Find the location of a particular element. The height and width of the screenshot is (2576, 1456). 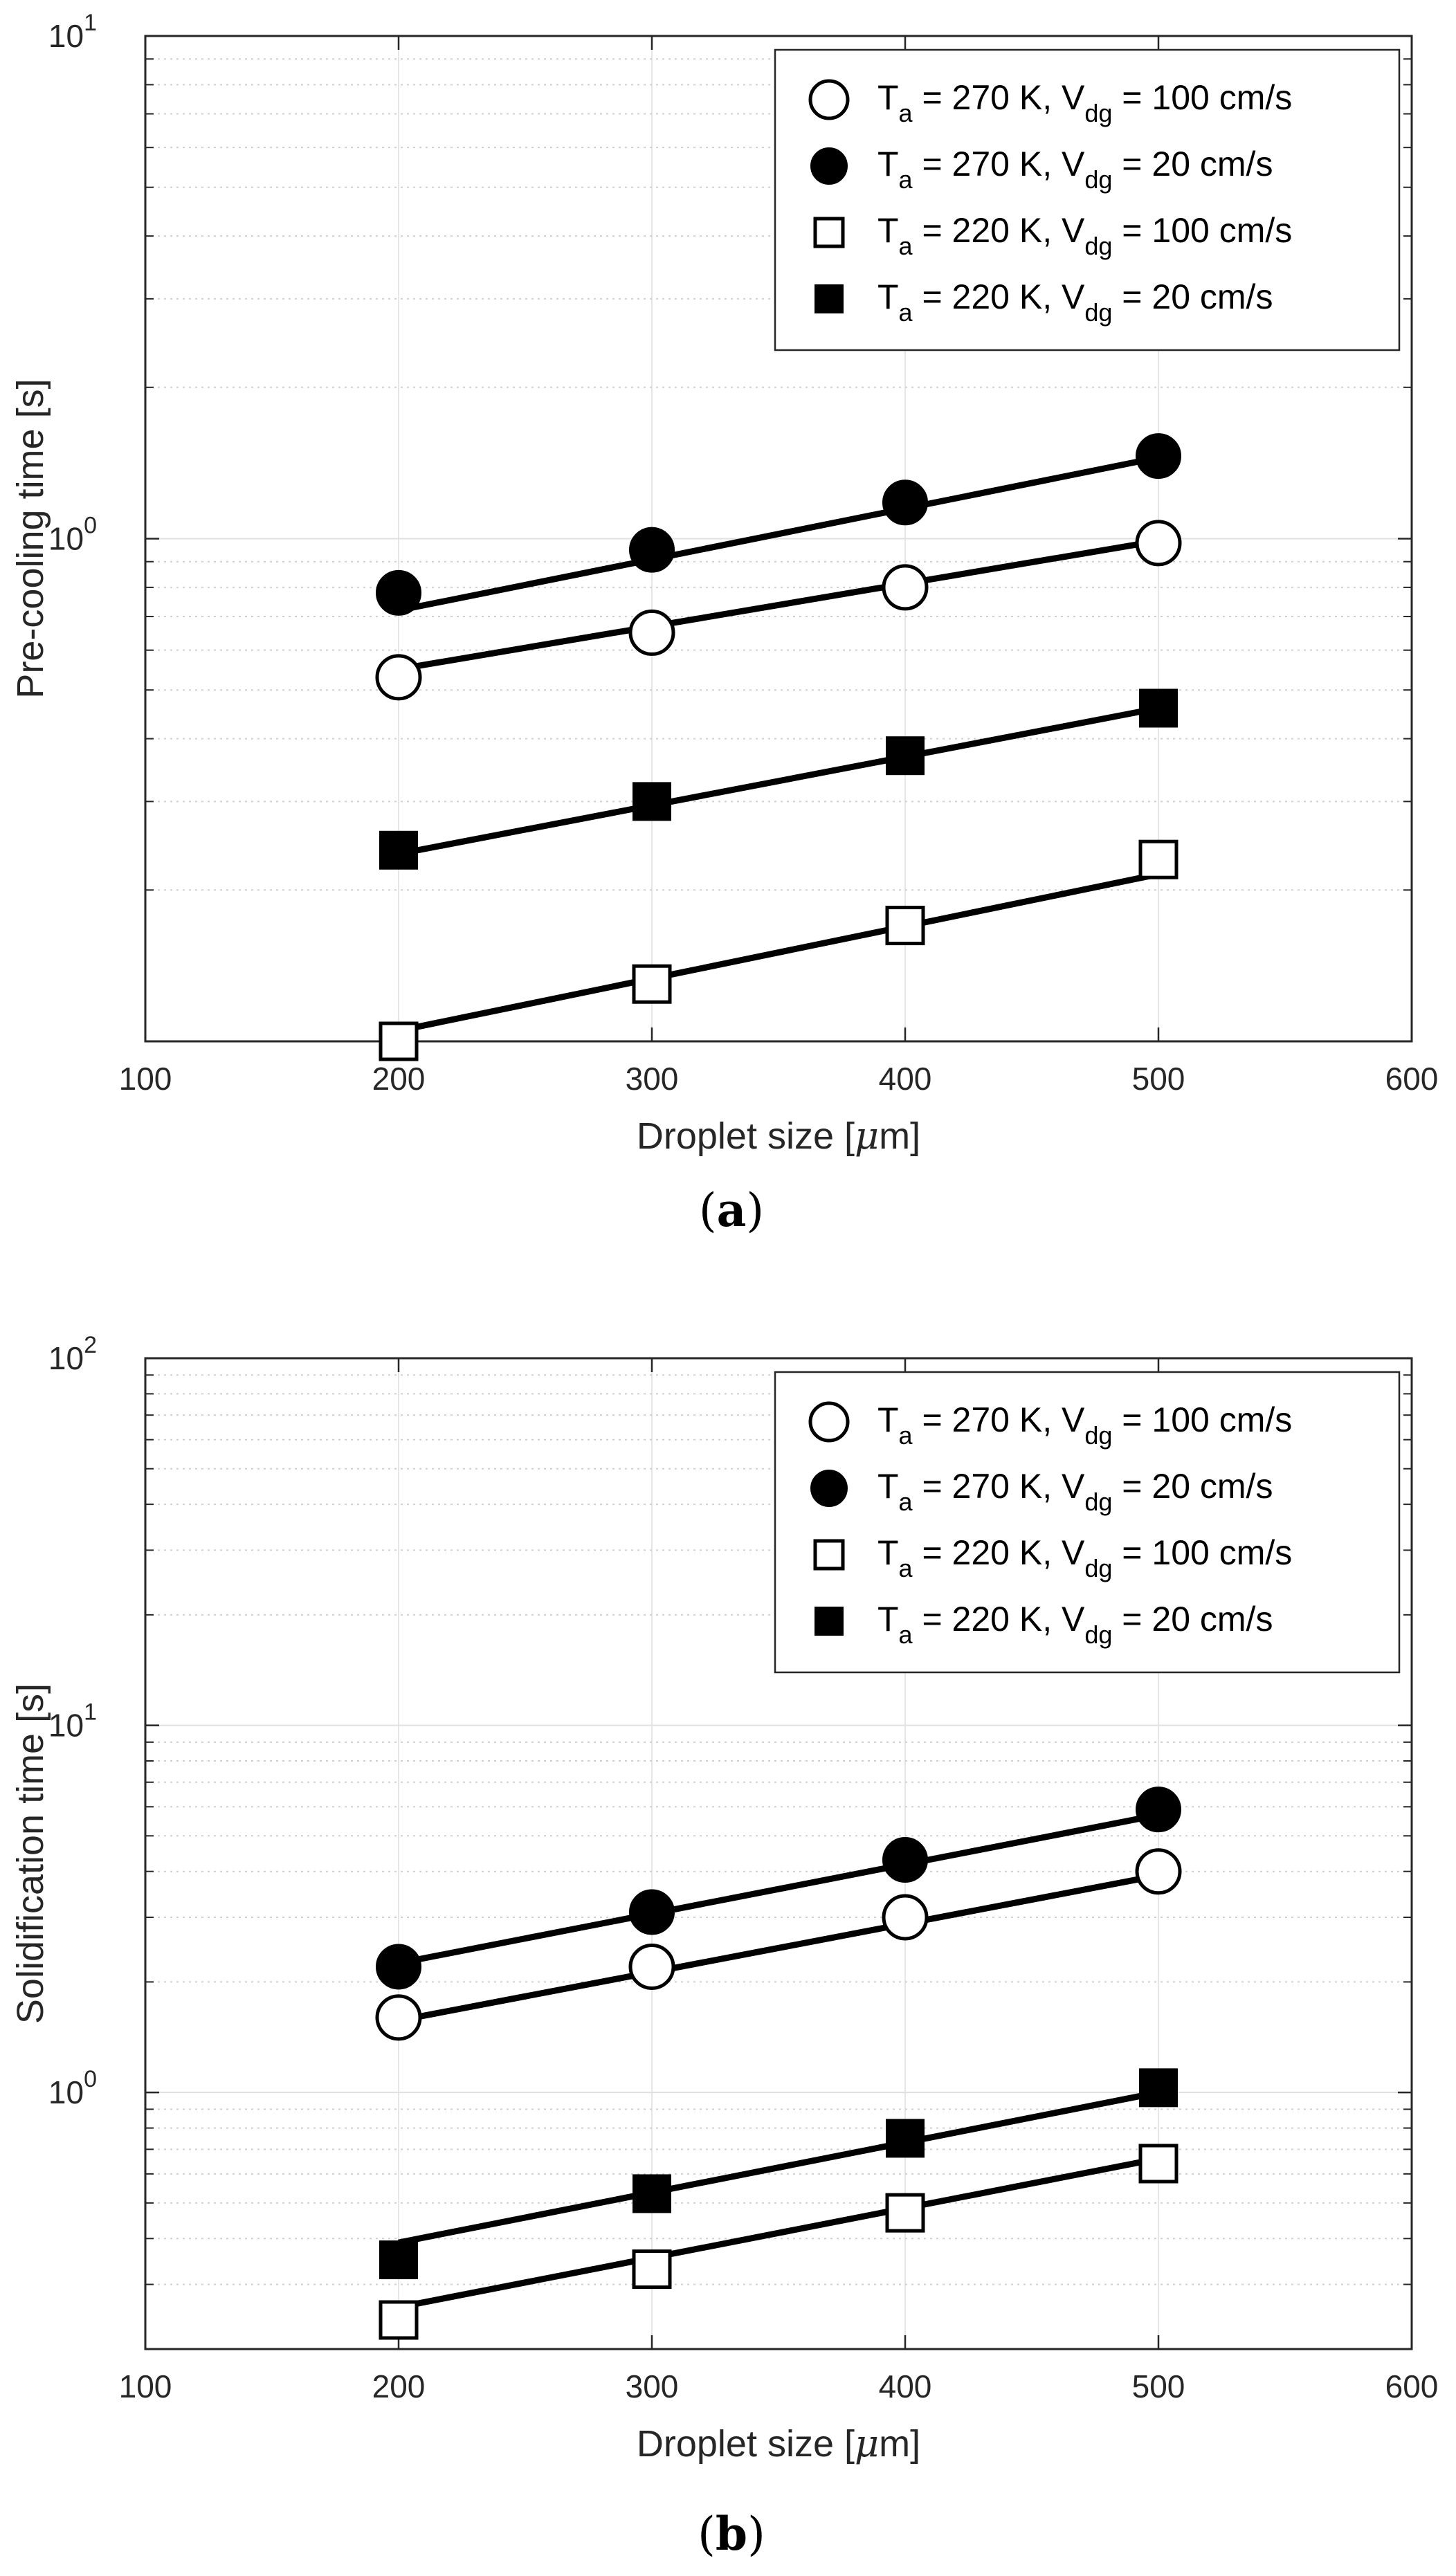

y-tick-exponent: 1 is located at coordinates (90, 1713).